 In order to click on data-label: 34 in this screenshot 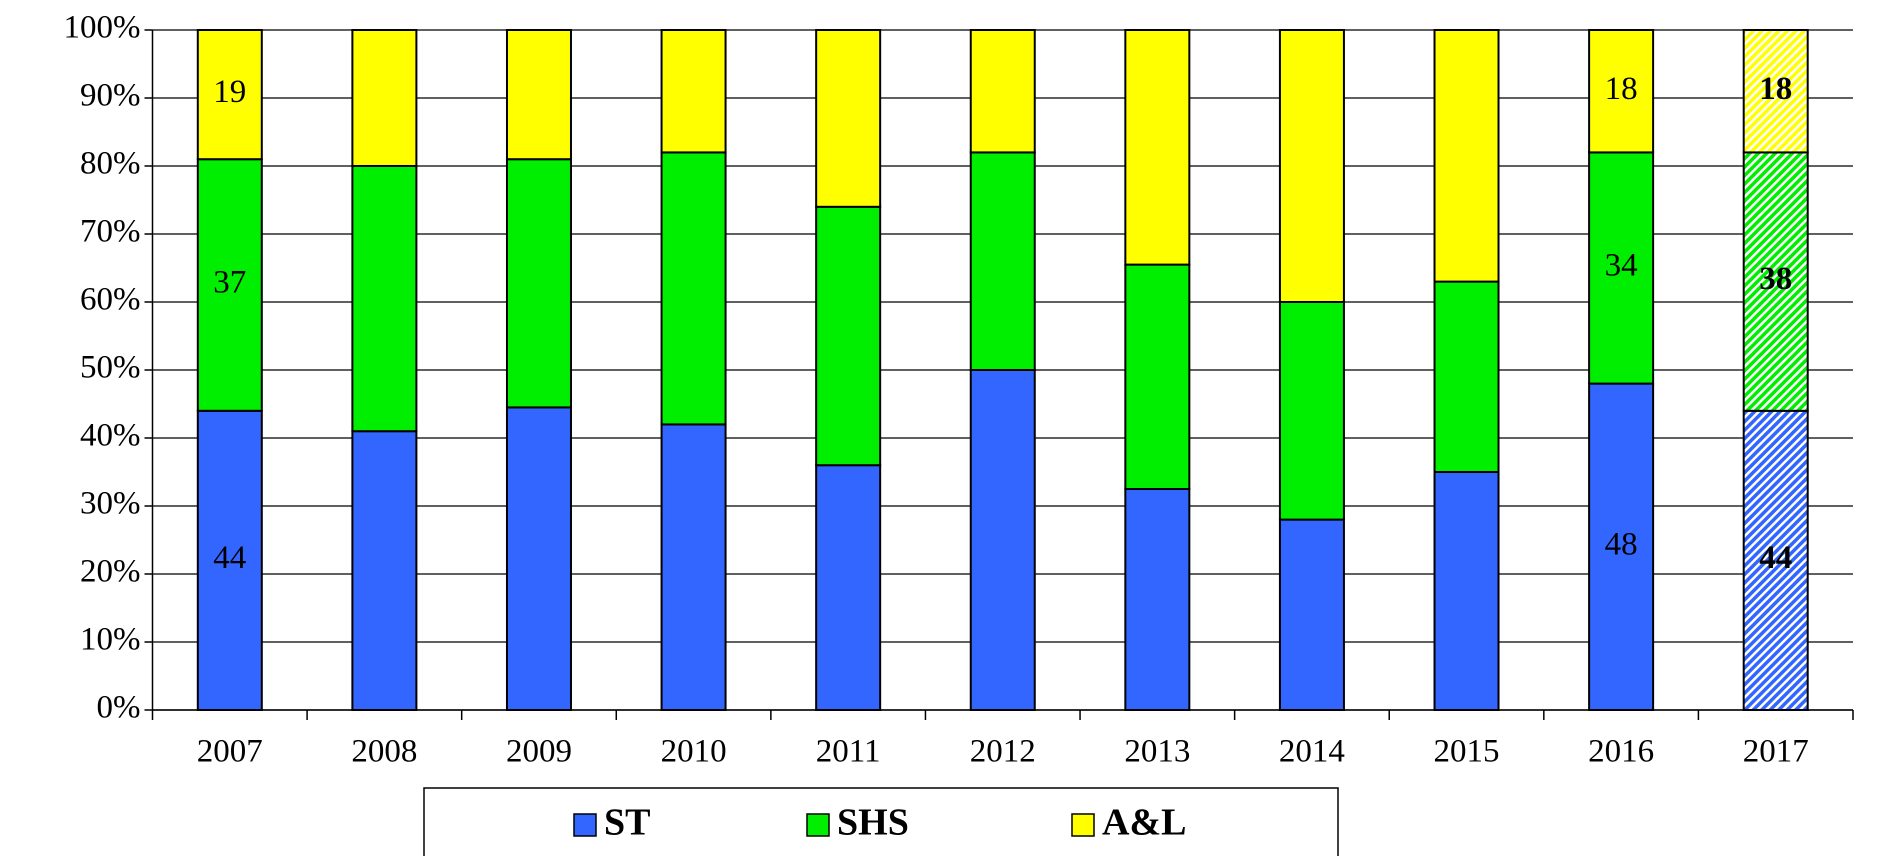, I will do `click(1621, 266)`.